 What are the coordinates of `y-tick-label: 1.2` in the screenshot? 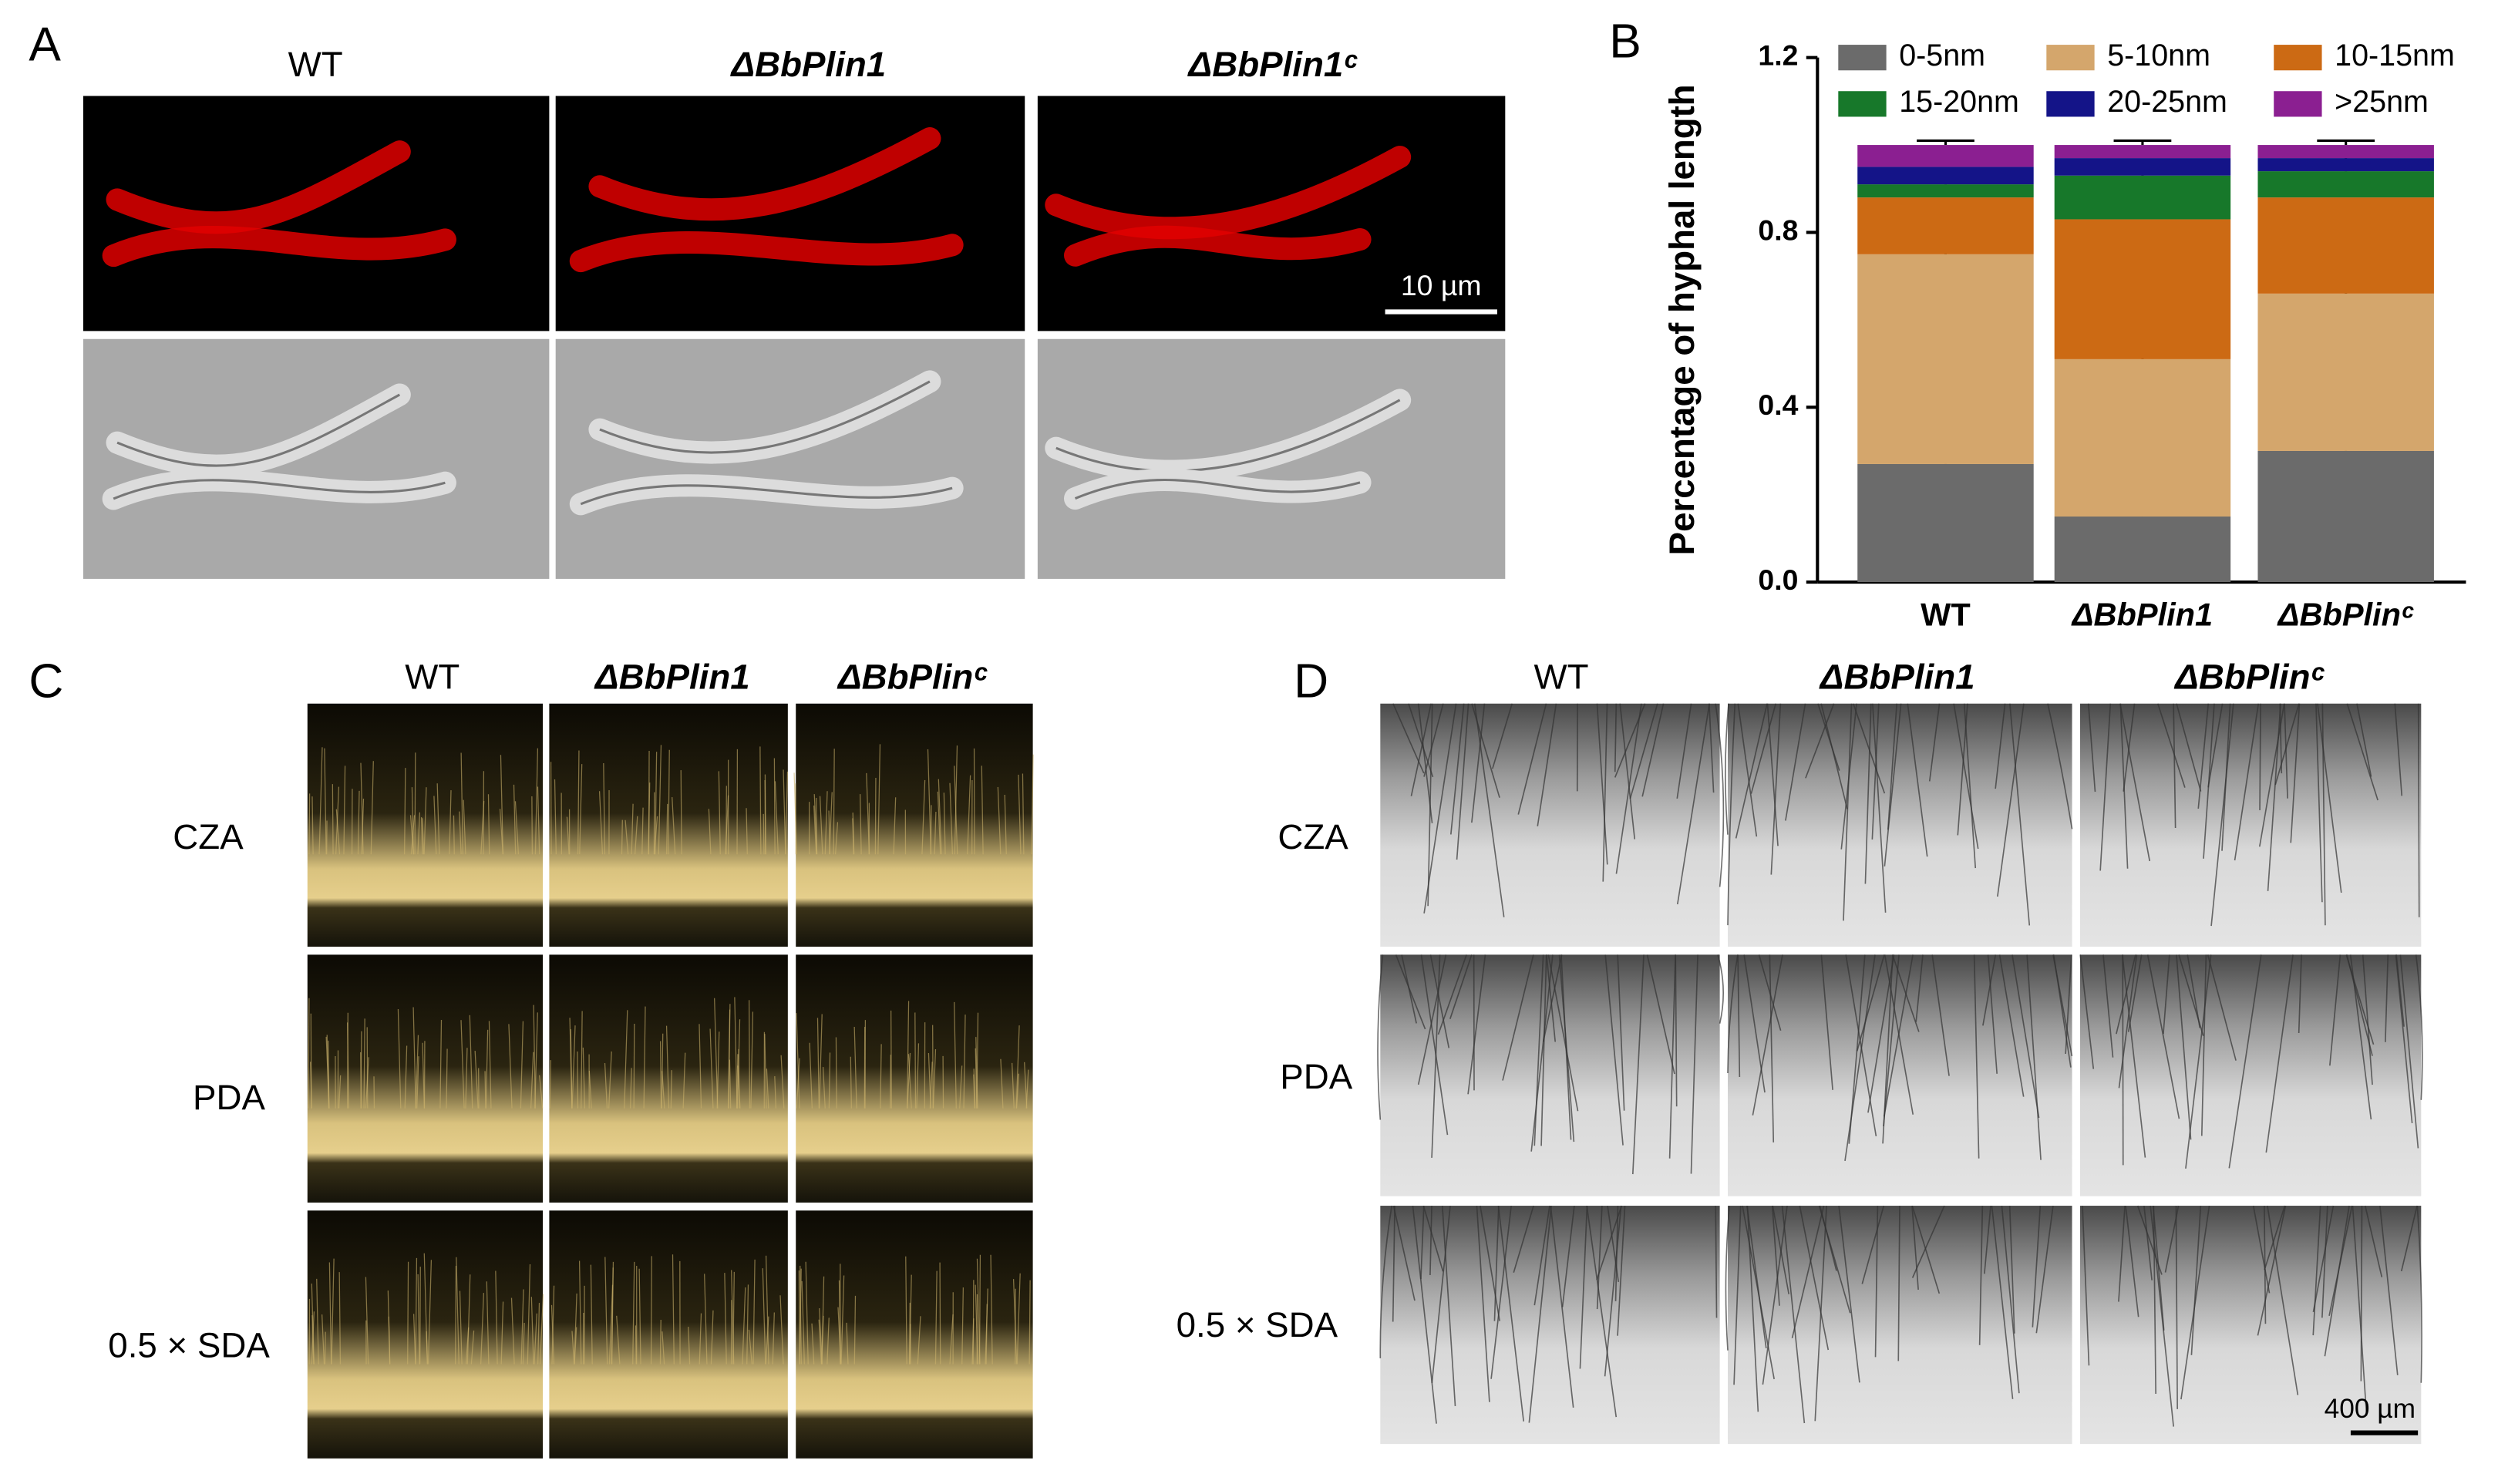 It's located at (1778, 56).